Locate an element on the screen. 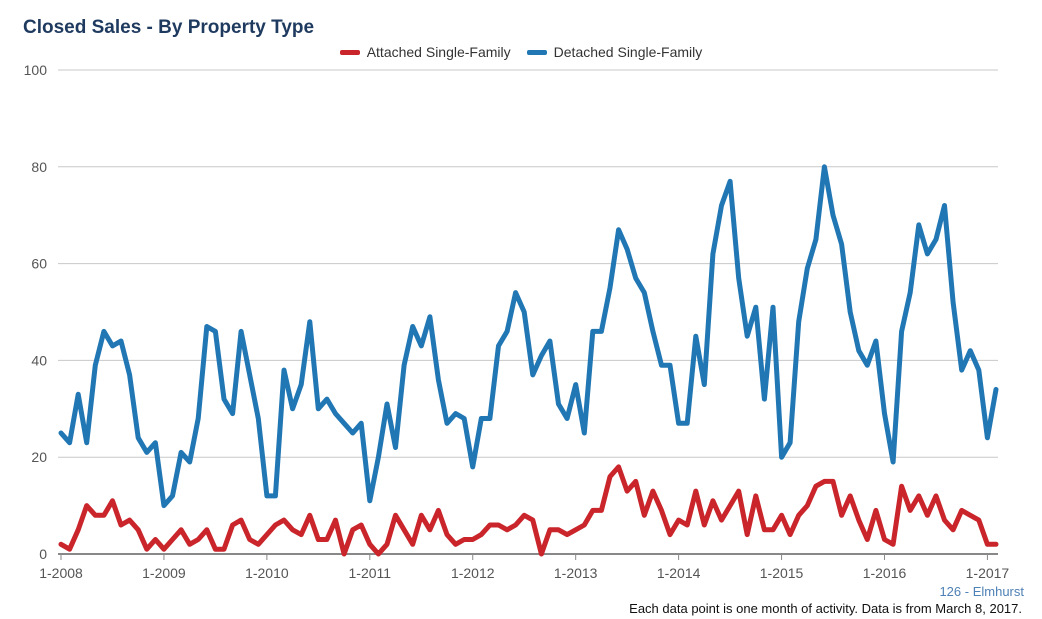 The image size is (1042, 619). legend-label-detached: Detached Single-Family is located at coordinates (628, 52).